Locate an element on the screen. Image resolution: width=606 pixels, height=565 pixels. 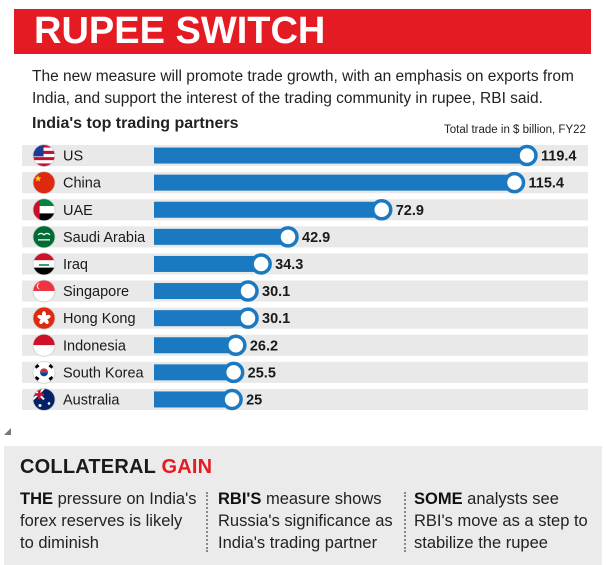
australia-flag-icon is located at coordinates (44, 399).